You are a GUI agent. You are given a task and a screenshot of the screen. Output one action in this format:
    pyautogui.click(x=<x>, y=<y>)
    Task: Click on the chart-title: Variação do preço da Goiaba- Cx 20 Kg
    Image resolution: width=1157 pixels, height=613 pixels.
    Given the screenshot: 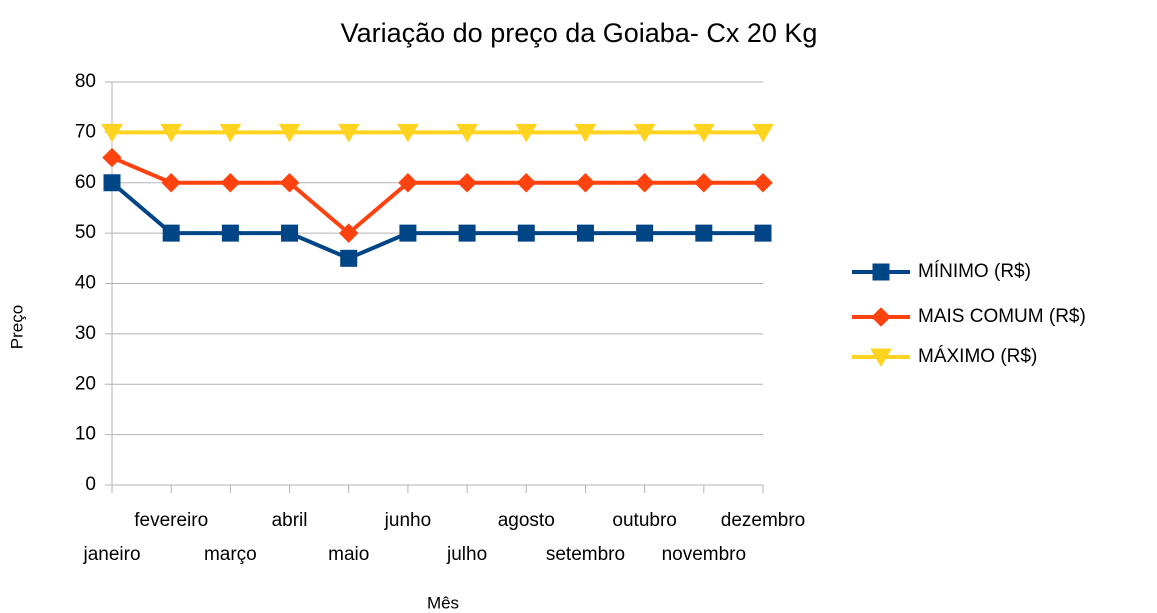 What is the action you would take?
    pyautogui.click(x=579, y=33)
    